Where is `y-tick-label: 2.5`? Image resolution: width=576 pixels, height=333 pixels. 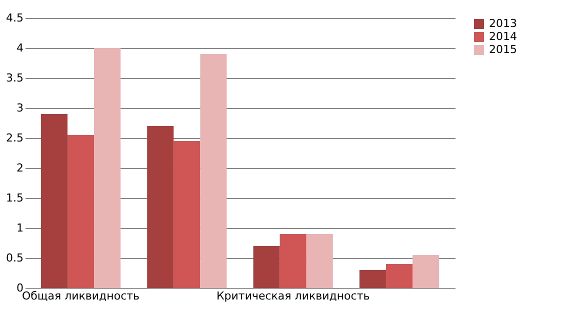 y-tick-label: 2.5 is located at coordinates (15, 138).